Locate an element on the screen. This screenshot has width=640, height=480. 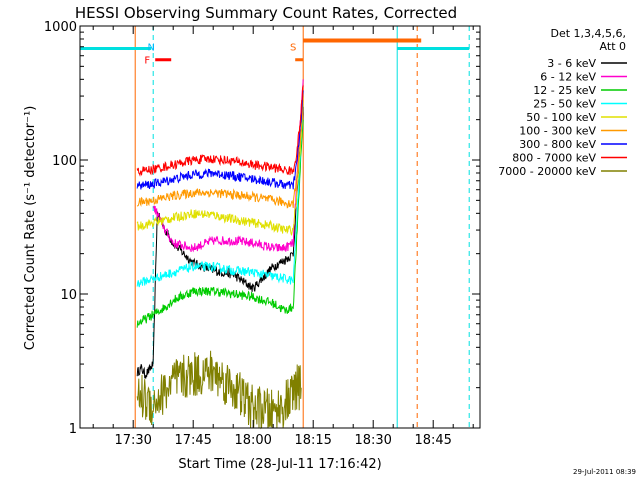
legend-label-7000-20000-kev: 7000 - 20000 keV is located at coordinates (547, 171).